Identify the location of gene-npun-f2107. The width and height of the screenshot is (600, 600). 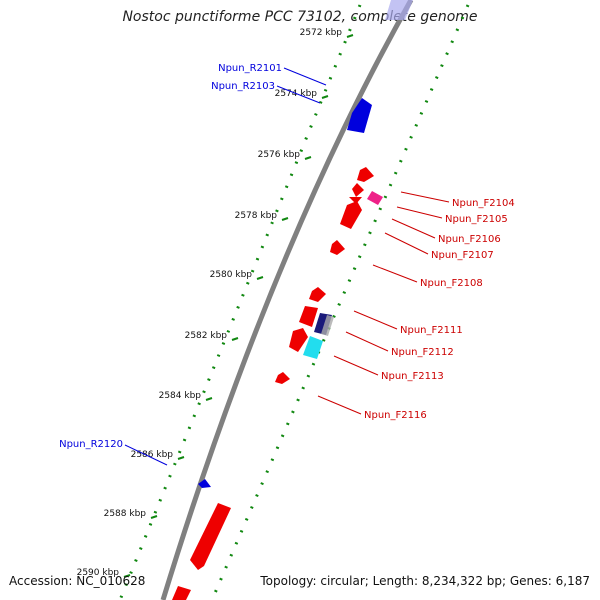
(337, 247).